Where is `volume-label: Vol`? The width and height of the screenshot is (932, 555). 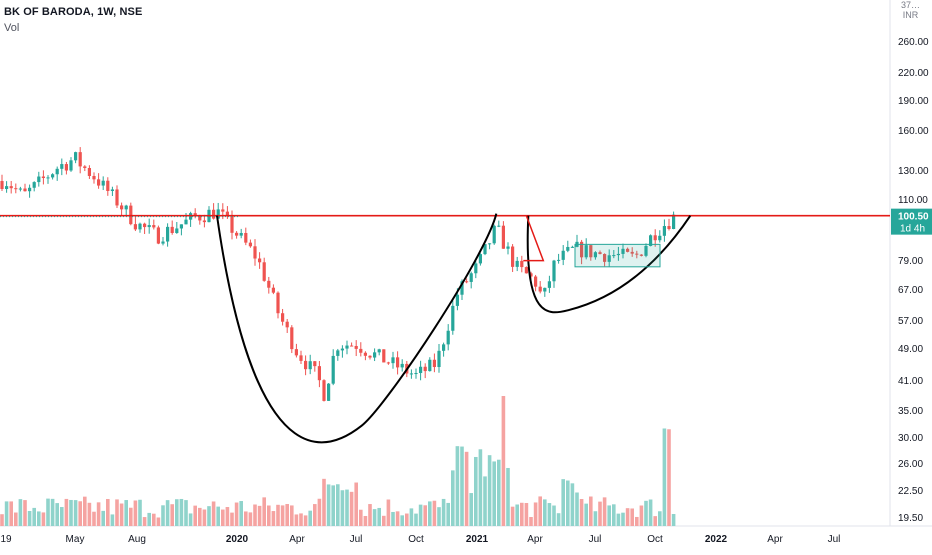
volume-label: Vol is located at coordinates (12, 28).